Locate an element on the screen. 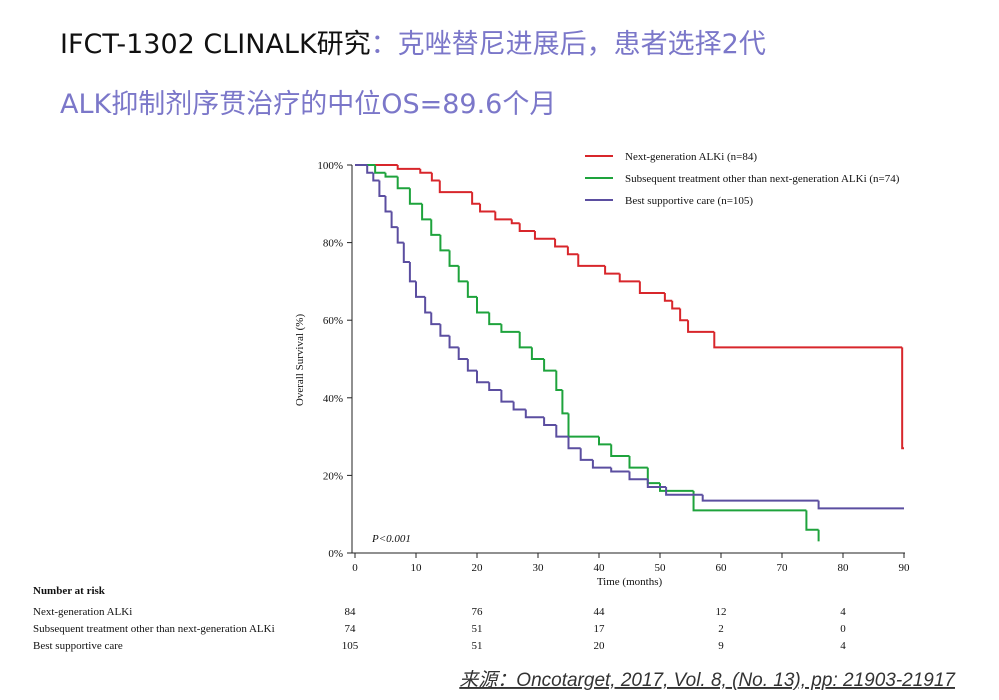 The height and width of the screenshot is (700, 999). x-tick-label: 90 is located at coordinates (905, 568).